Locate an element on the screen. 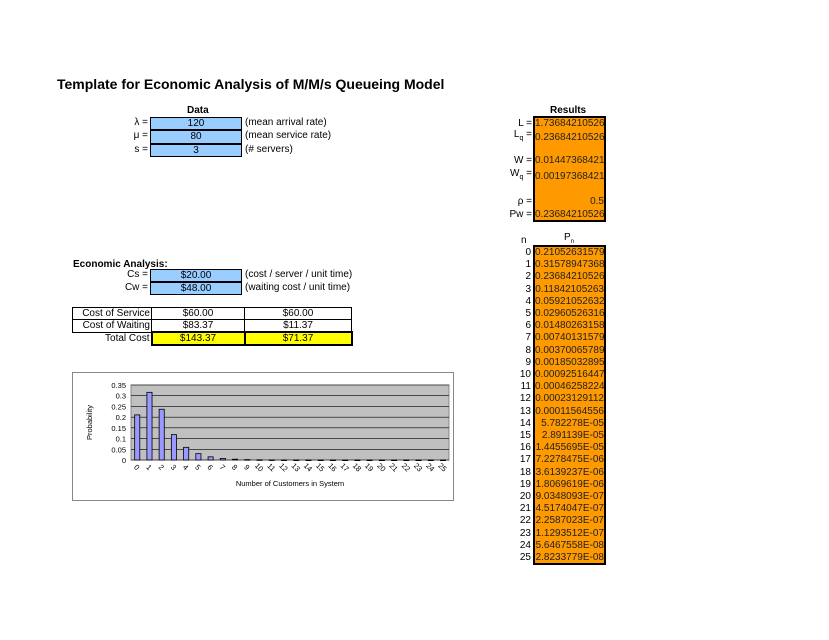 The image size is (829, 640). x-tick-label: 7 is located at coordinates (222, 467).